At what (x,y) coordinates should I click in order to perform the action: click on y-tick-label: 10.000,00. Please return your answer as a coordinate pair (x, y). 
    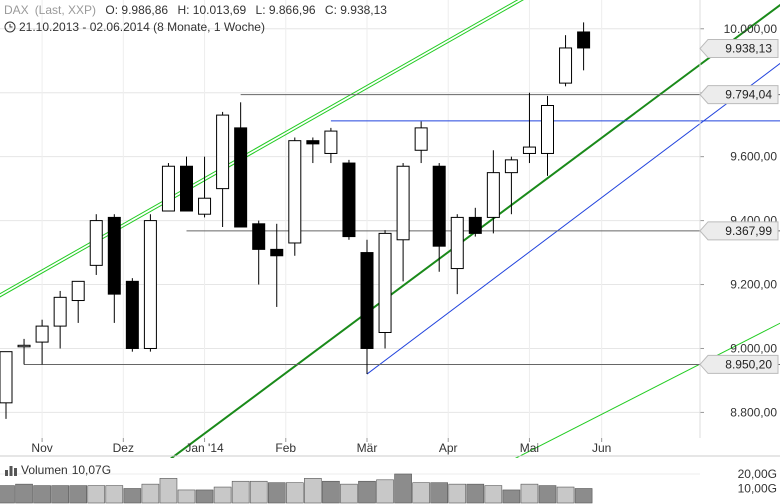
    Looking at the image, I should click on (751, 29).